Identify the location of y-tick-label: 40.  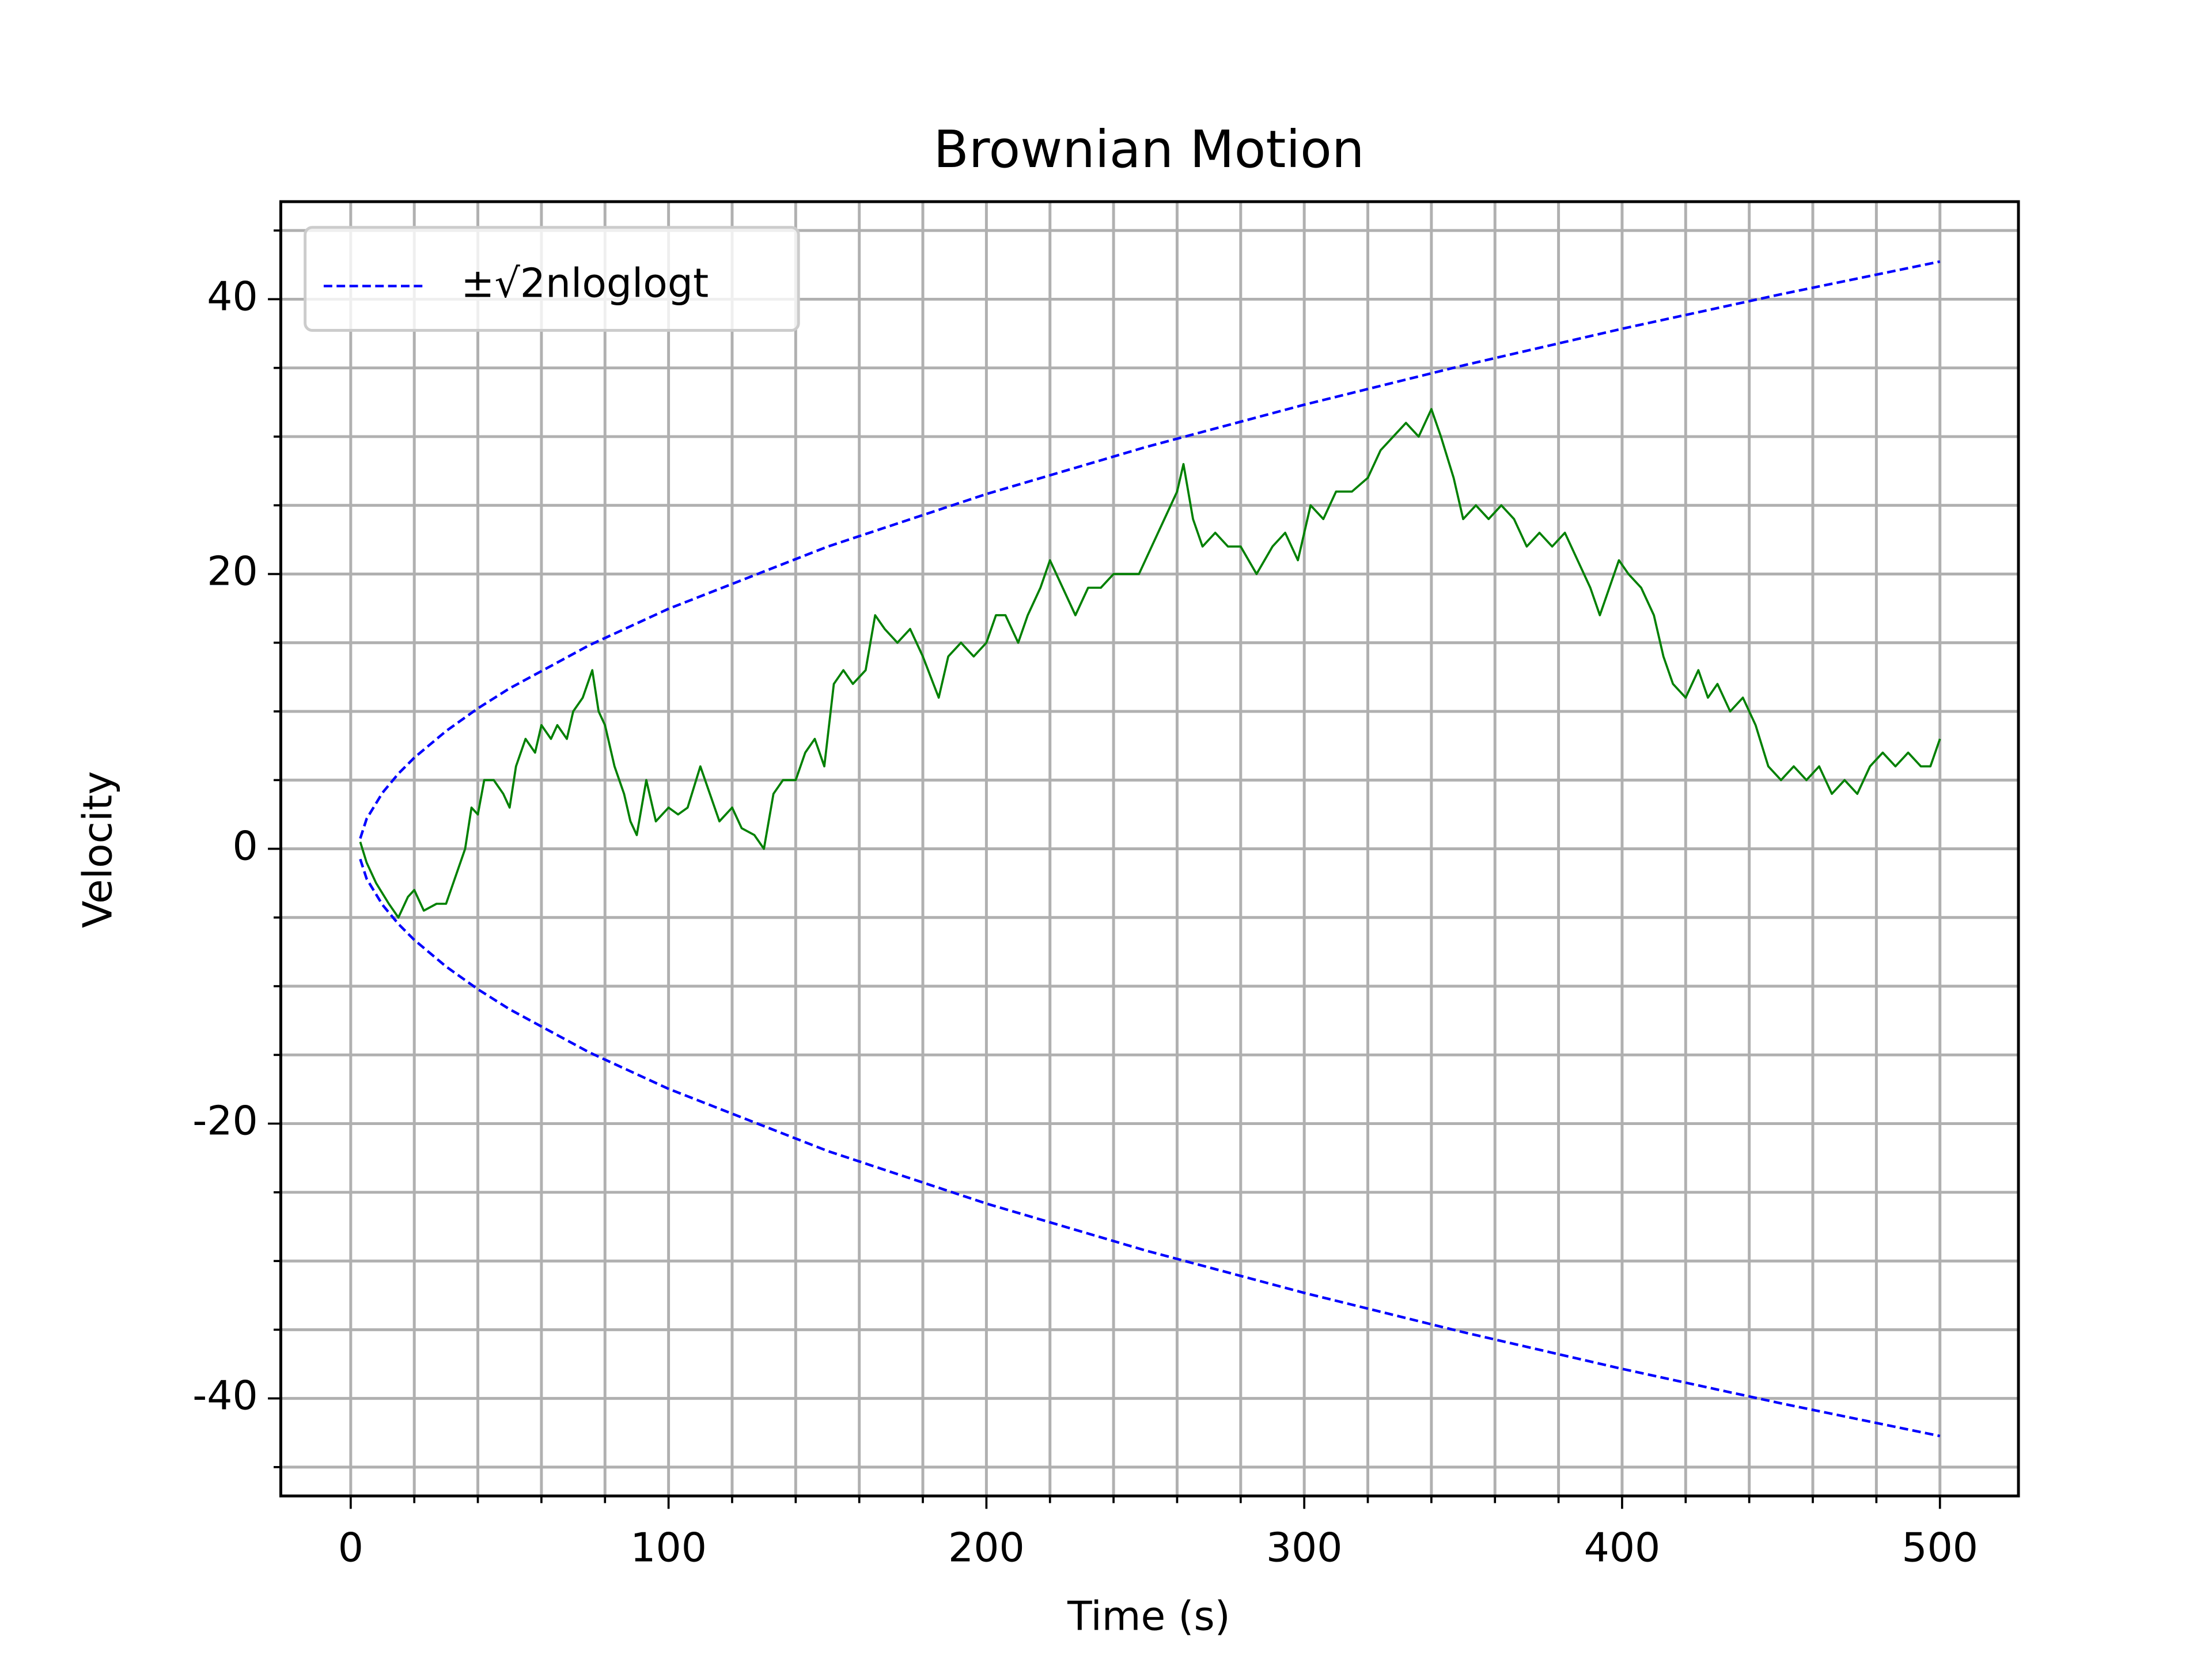
(232, 296).